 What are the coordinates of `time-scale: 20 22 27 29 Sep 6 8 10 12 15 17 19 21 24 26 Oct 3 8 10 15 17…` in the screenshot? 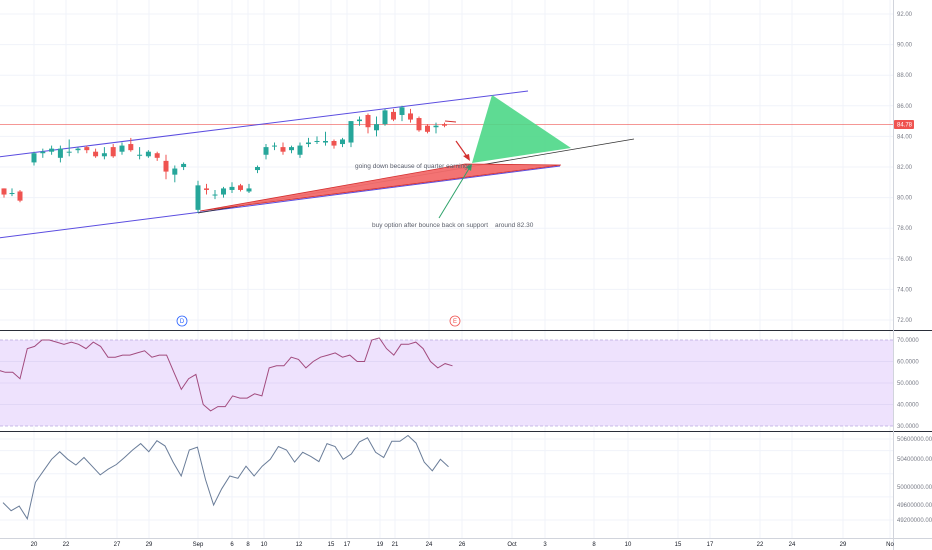 It's located at (463, 545).